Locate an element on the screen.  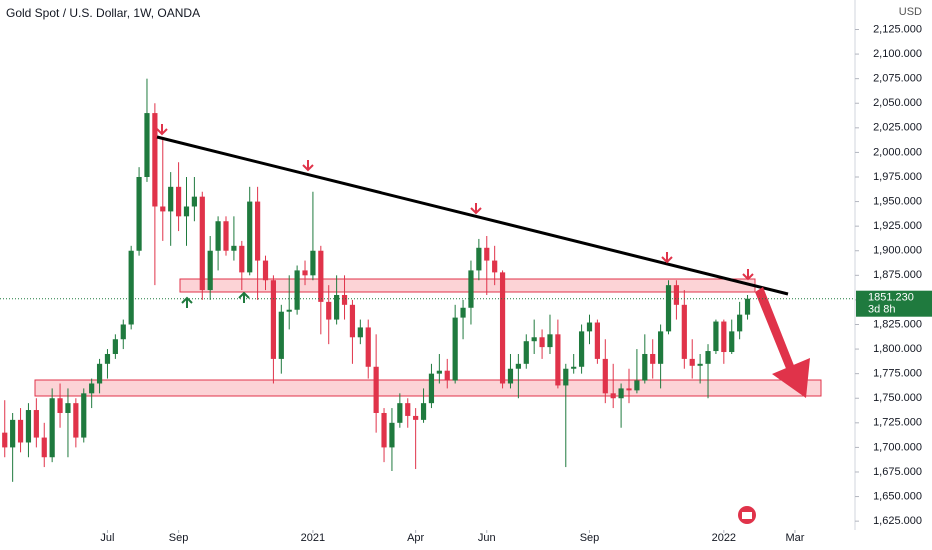
price-tag is located at coordinates (894, 303).